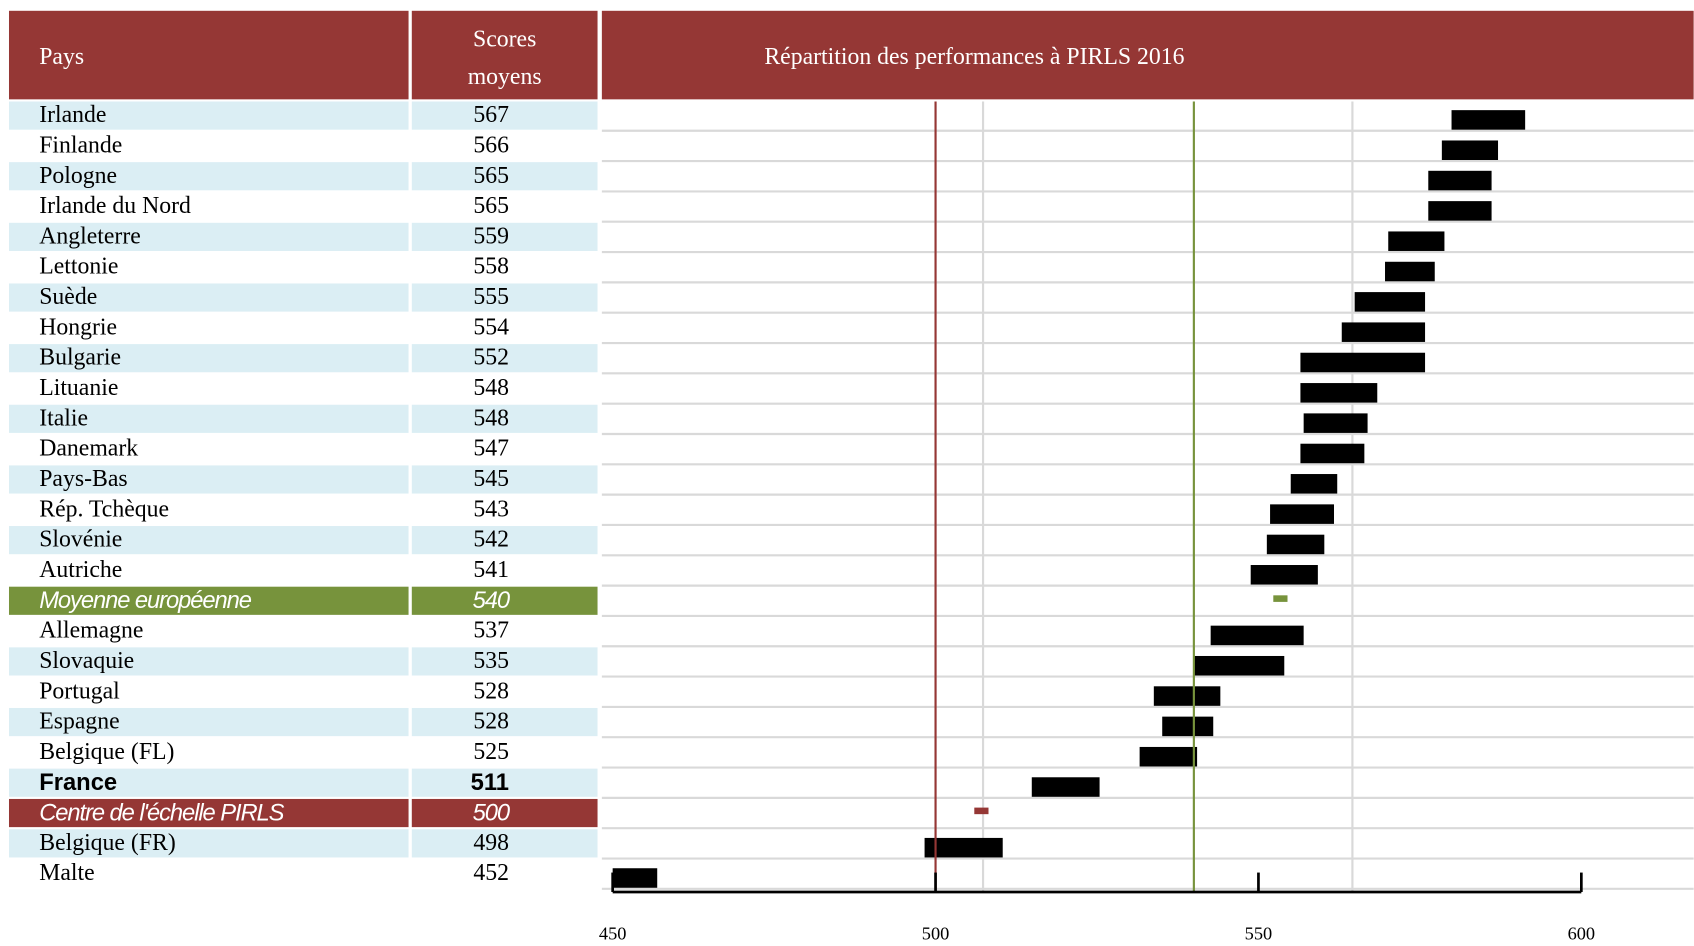  I want to click on score-label: 545, so click(491, 479).